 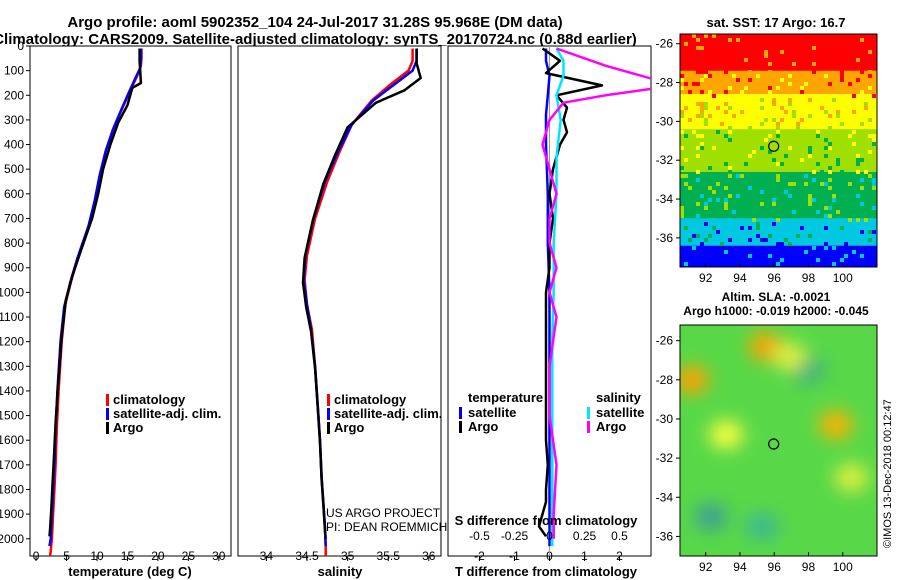 I want to click on legend-satellite-swatch, so click(x=107, y=414).